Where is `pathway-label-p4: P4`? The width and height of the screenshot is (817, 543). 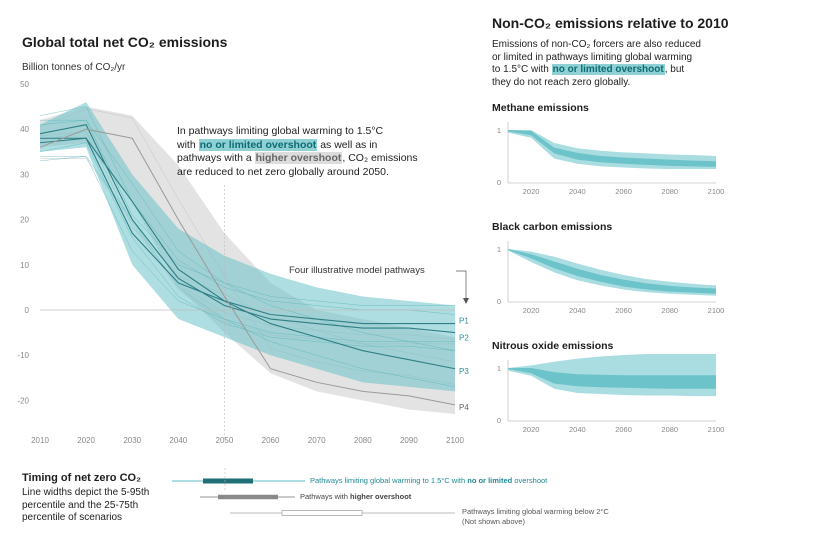 pathway-label-p4: P4 is located at coordinates (464, 407).